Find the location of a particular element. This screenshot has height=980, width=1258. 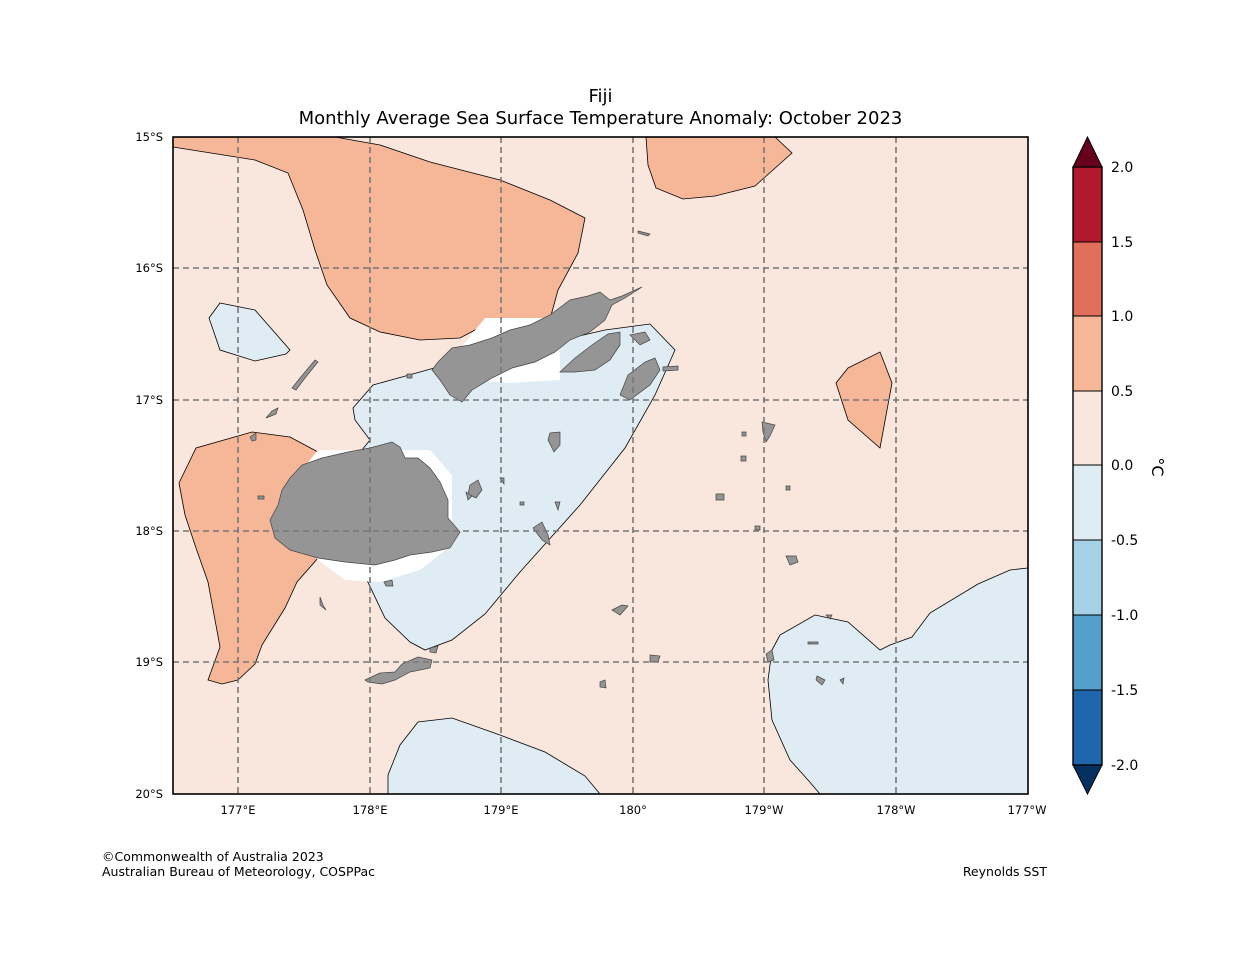

longitude-labels: 177°E 178°E 179°E 180° 179°W 178°W 177°W is located at coordinates (634, 810).